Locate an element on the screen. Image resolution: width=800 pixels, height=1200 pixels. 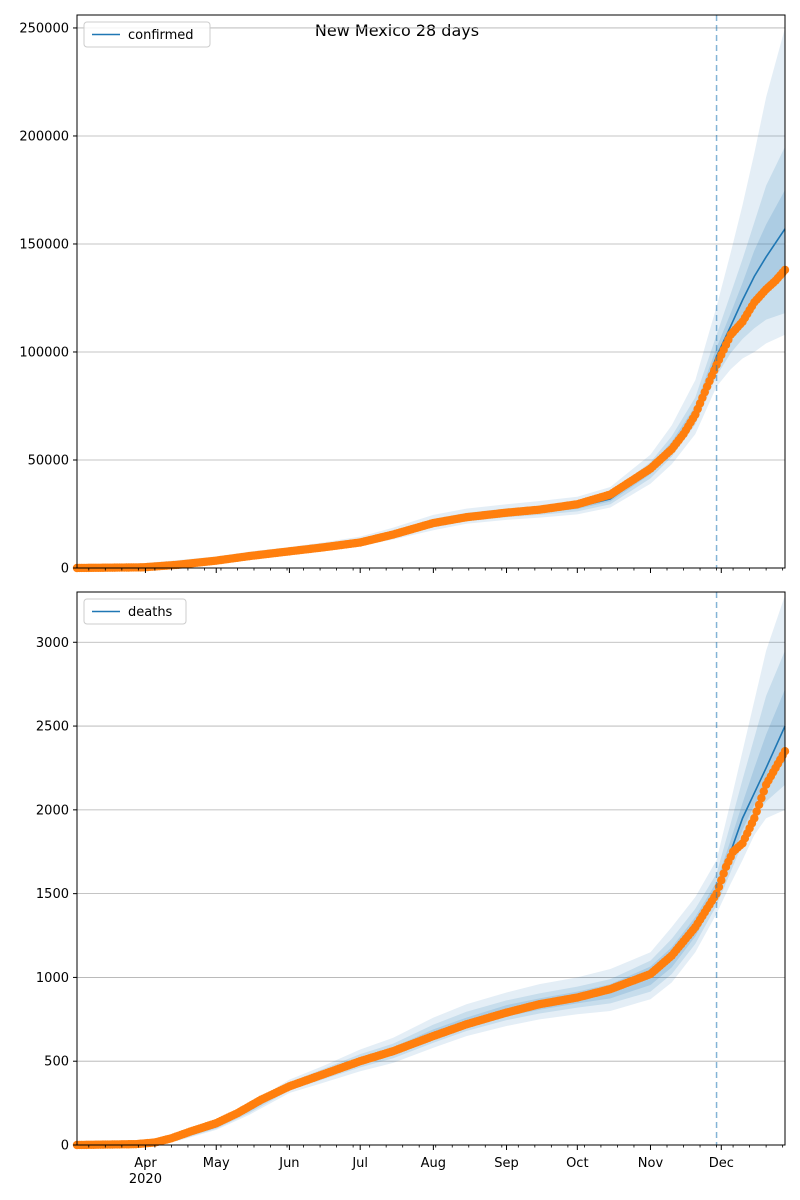
x-tick-label: Sep is located at coordinates (506, 1163).